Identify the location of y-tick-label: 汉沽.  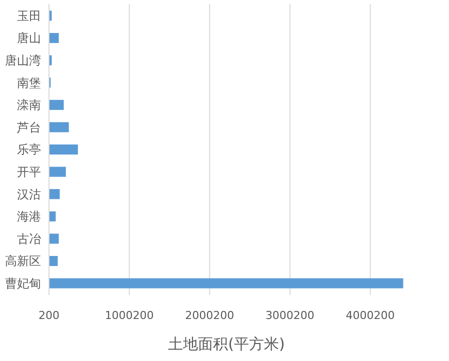
(29, 194).